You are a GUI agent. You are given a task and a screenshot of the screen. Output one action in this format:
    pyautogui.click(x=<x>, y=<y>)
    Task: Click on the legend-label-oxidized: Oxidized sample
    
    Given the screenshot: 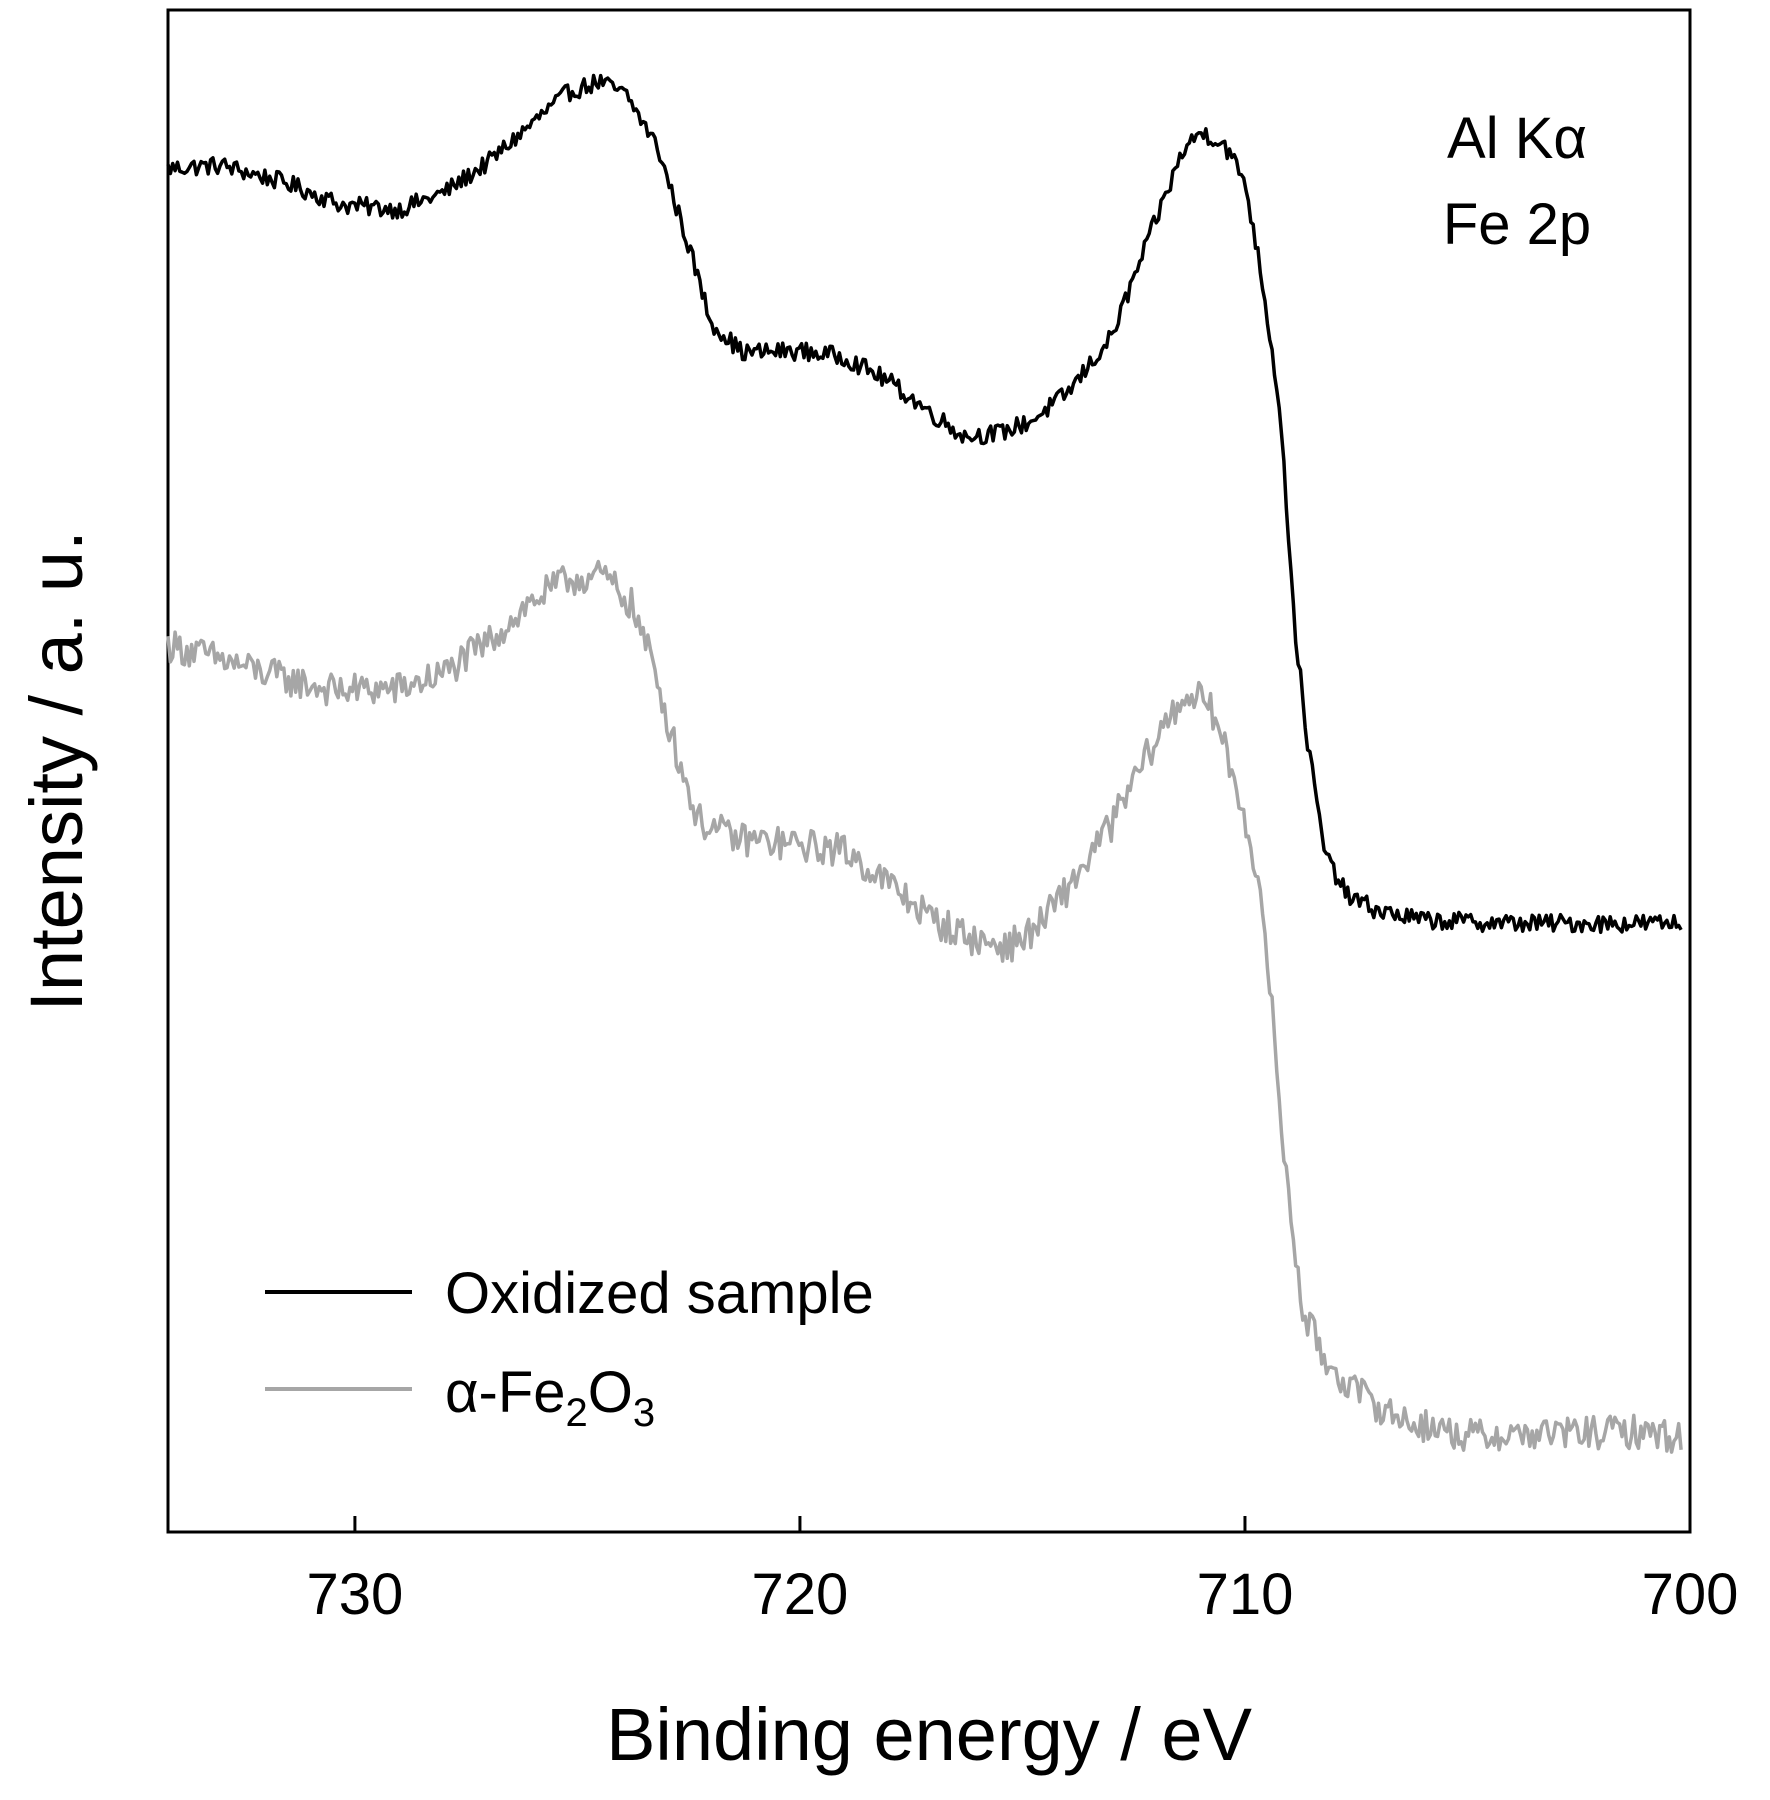 What is the action you would take?
    pyautogui.click(x=659, y=1293)
    